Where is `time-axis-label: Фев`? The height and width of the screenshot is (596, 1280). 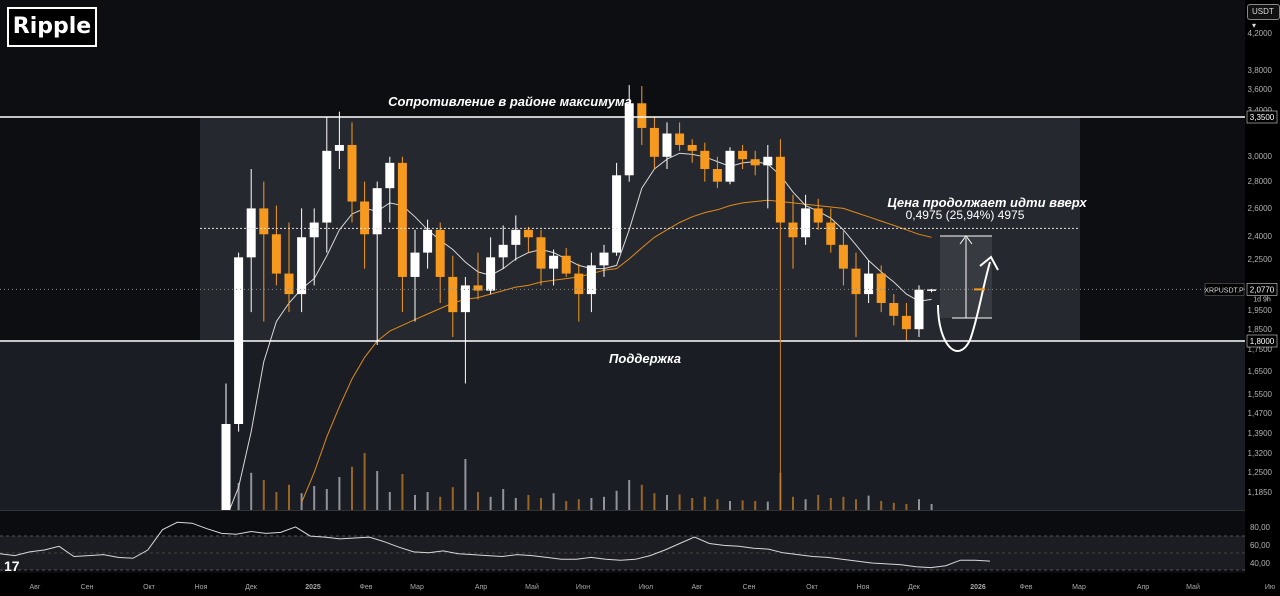 time-axis-label: Фев is located at coordinates (366, 587).